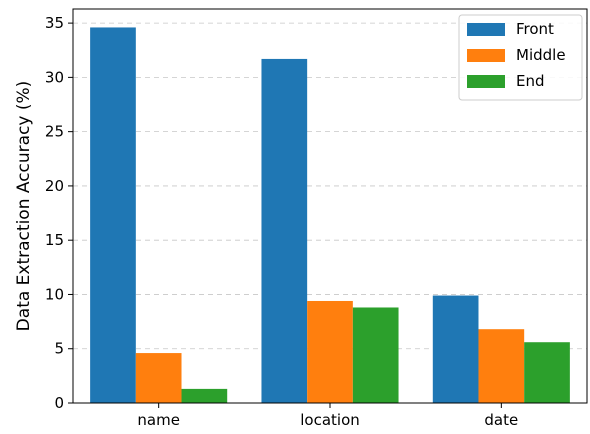 The image size is (590, 434). I want to click on y-tick-label: 15, so click(54, 240).